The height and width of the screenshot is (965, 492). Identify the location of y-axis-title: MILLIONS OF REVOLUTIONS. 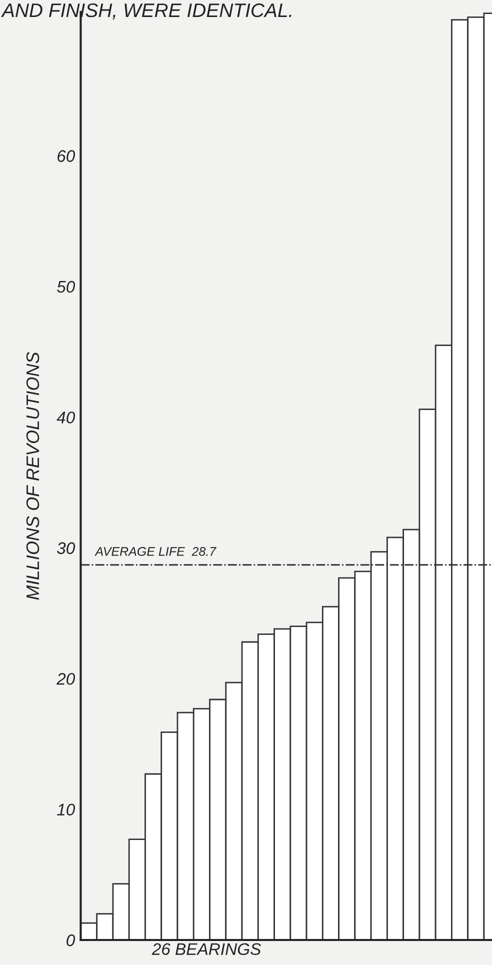
(33, 476).